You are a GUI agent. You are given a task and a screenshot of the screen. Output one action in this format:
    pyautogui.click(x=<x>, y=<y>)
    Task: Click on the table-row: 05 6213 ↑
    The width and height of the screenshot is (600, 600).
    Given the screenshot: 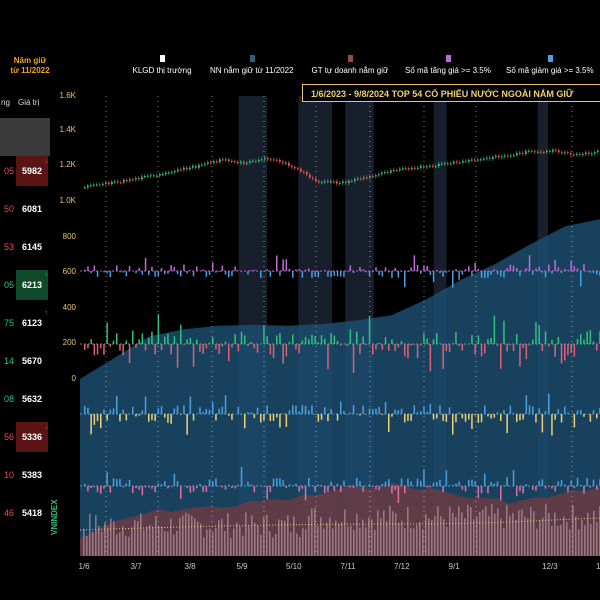 What is the action you would take?
    pyautogui.click(x=25, y=285)
    